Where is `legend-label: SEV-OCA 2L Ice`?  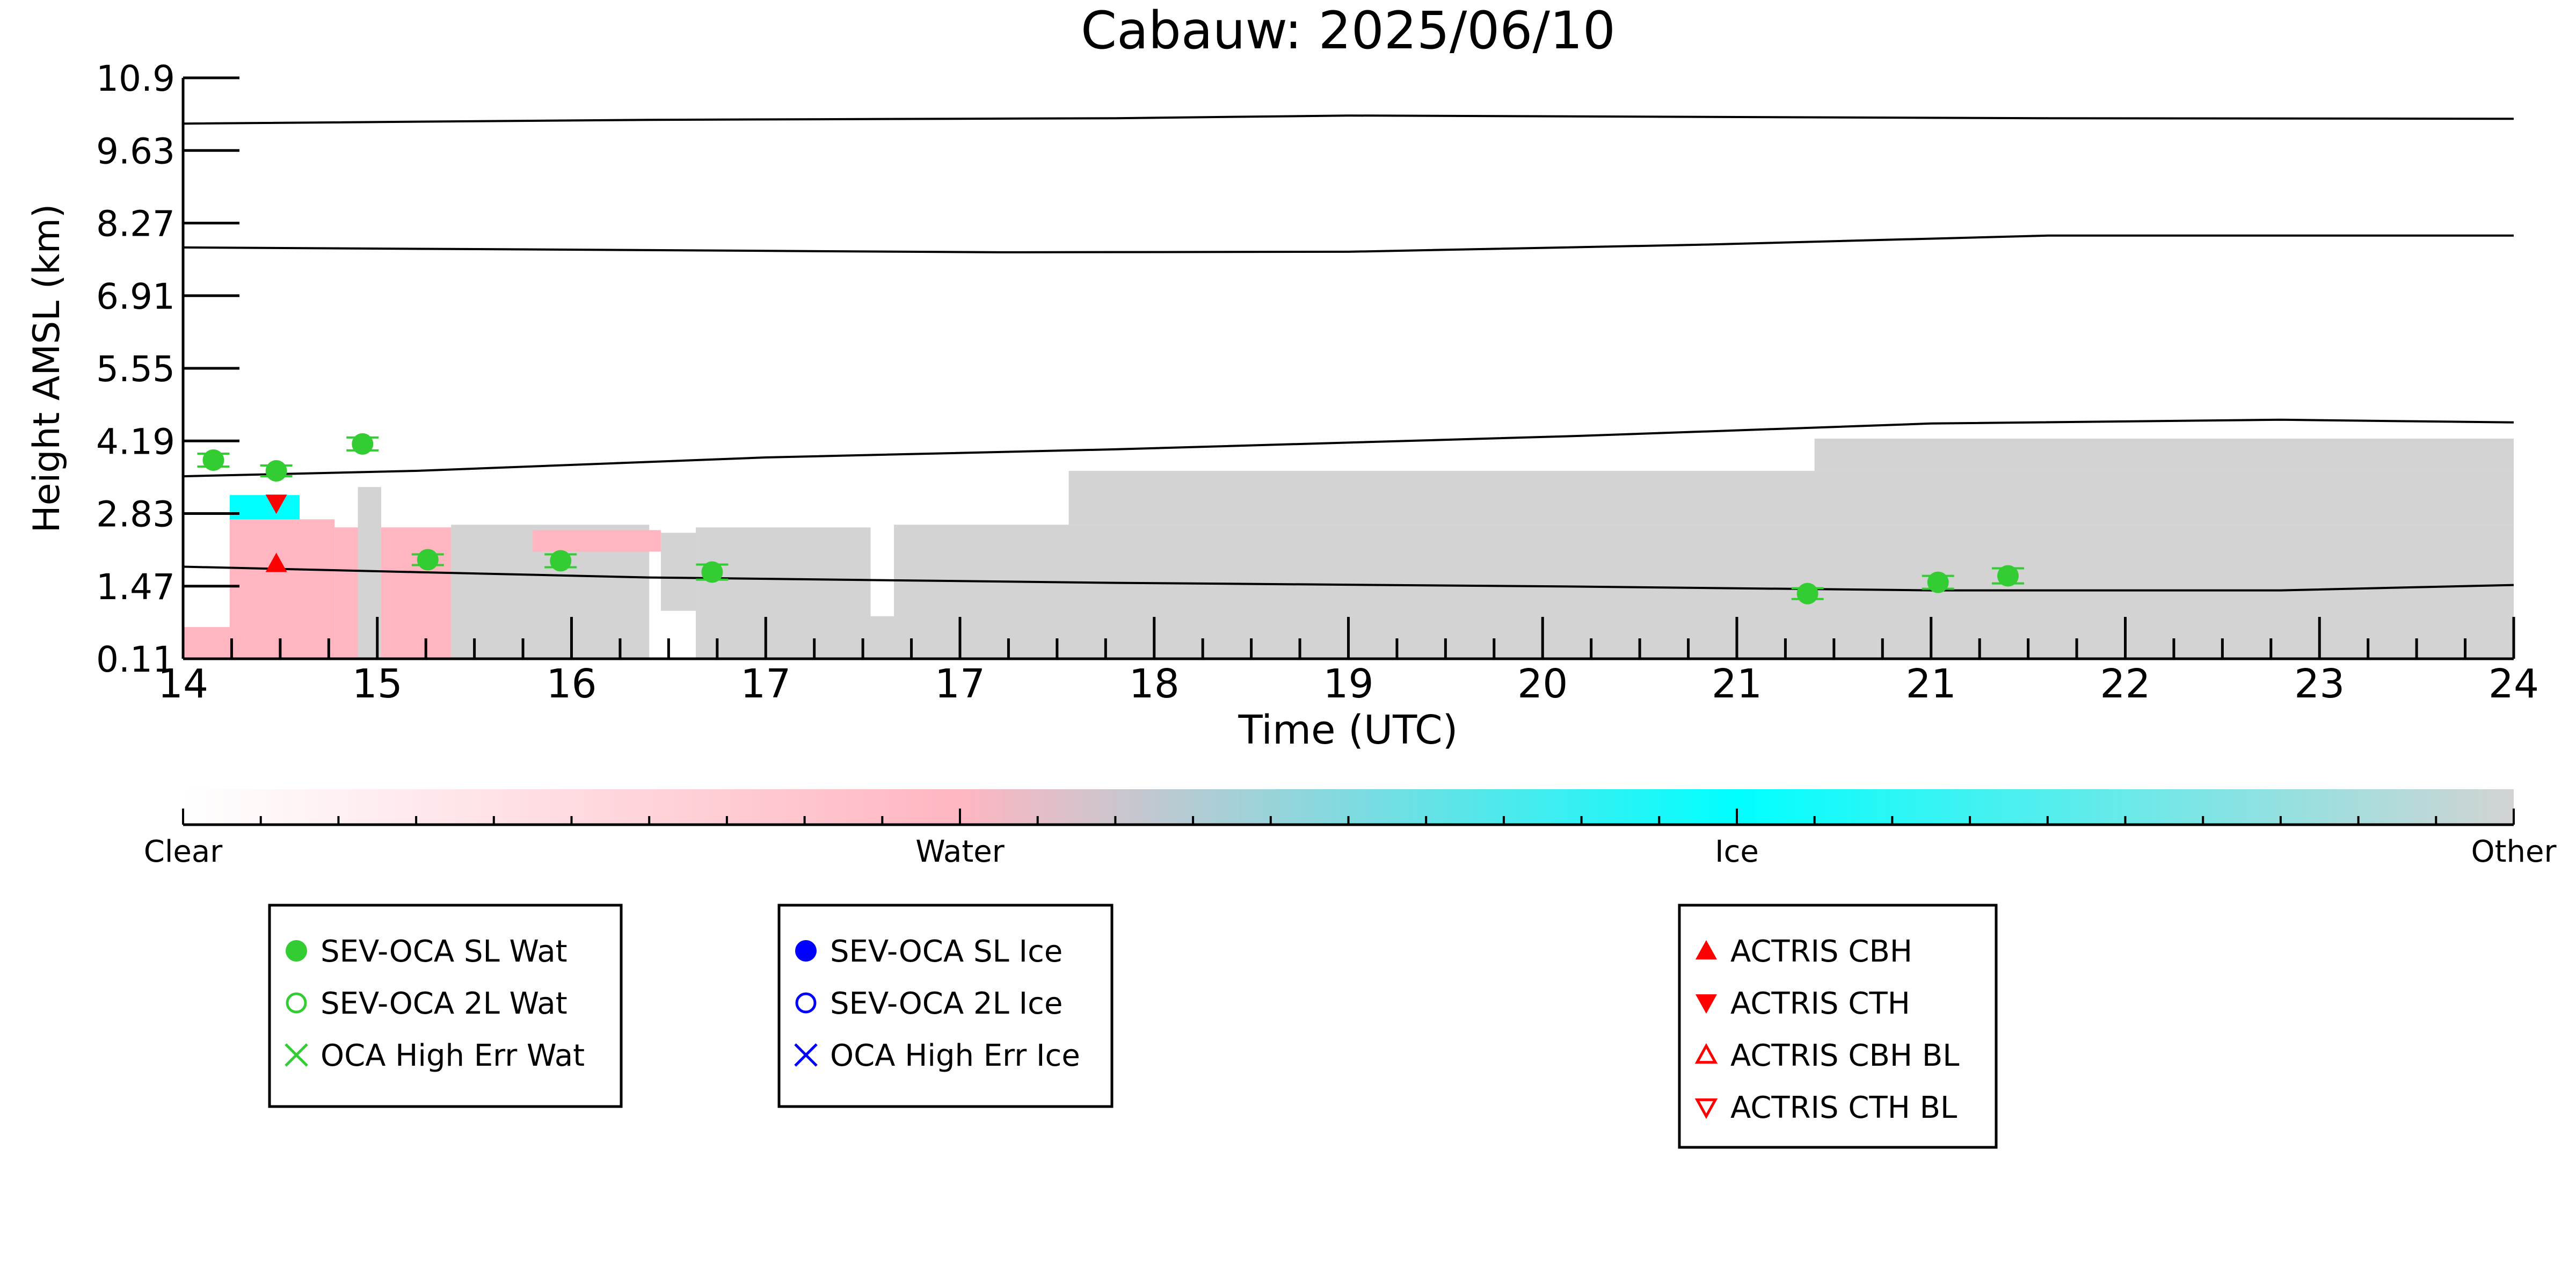 legend-label: SEV-OCA 2L Ice is located at coordinates (946, 1003).